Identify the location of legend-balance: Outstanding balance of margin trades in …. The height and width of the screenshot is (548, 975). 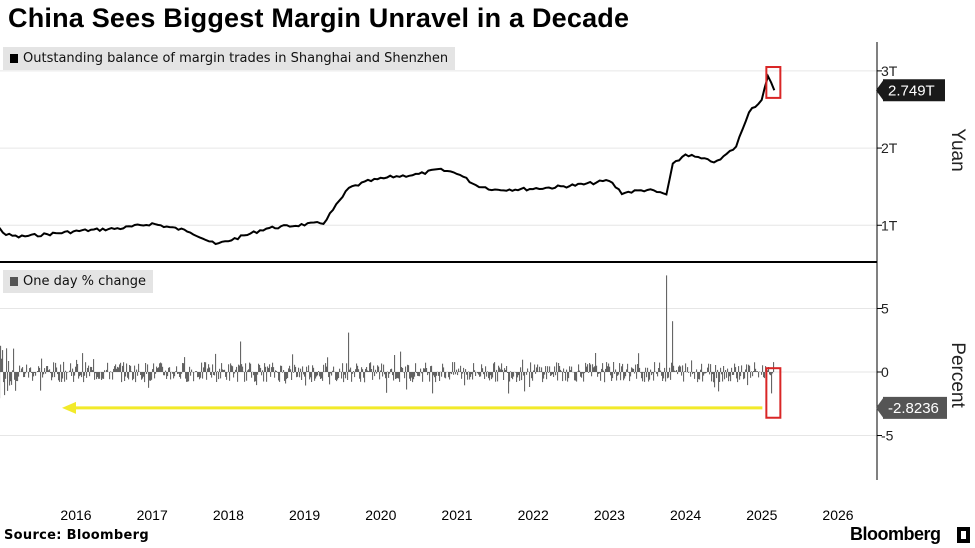
(229, 58).